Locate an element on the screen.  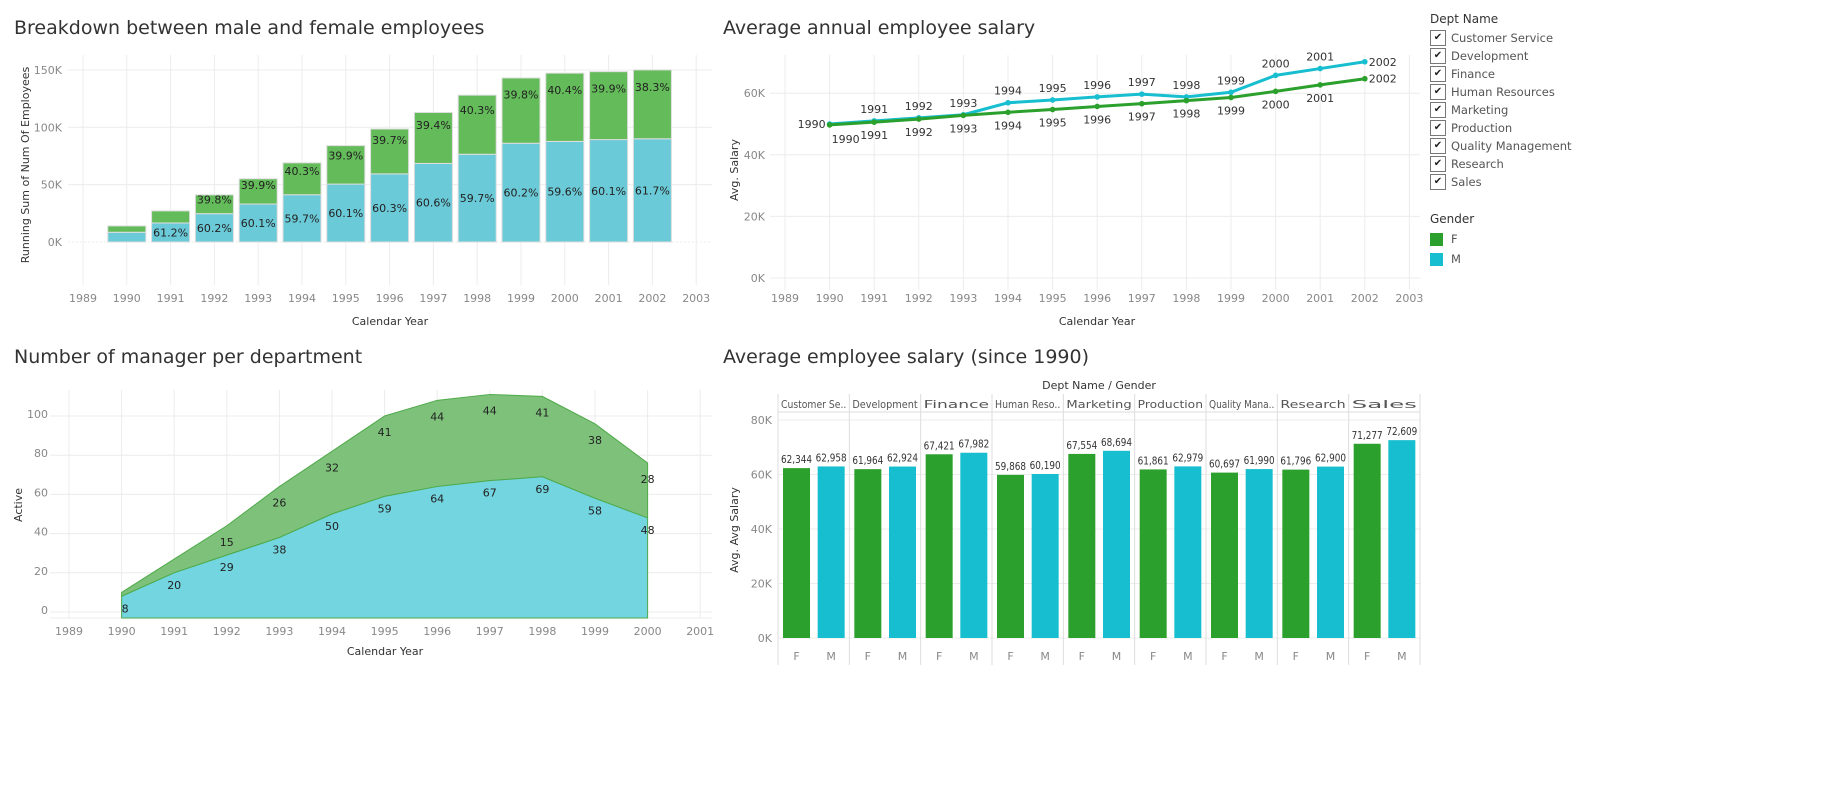
y-axis-title: Avg. Avg Salary is located at coordinates (734, 530).